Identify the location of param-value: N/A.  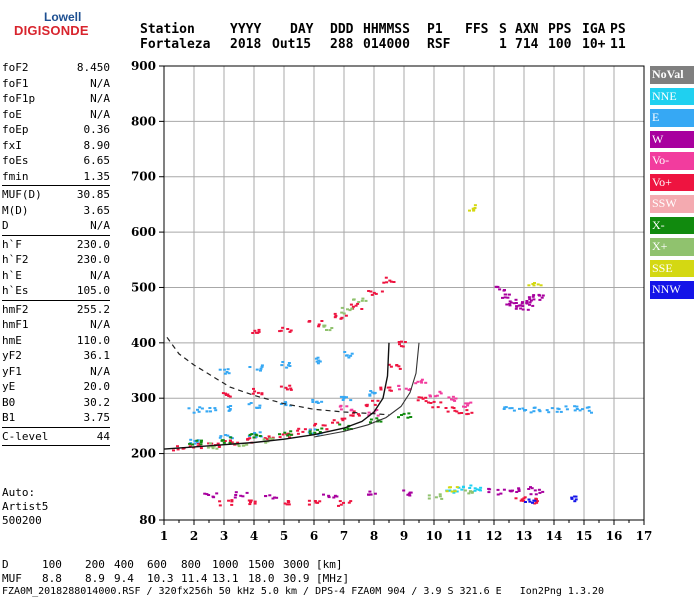
(100, 371).